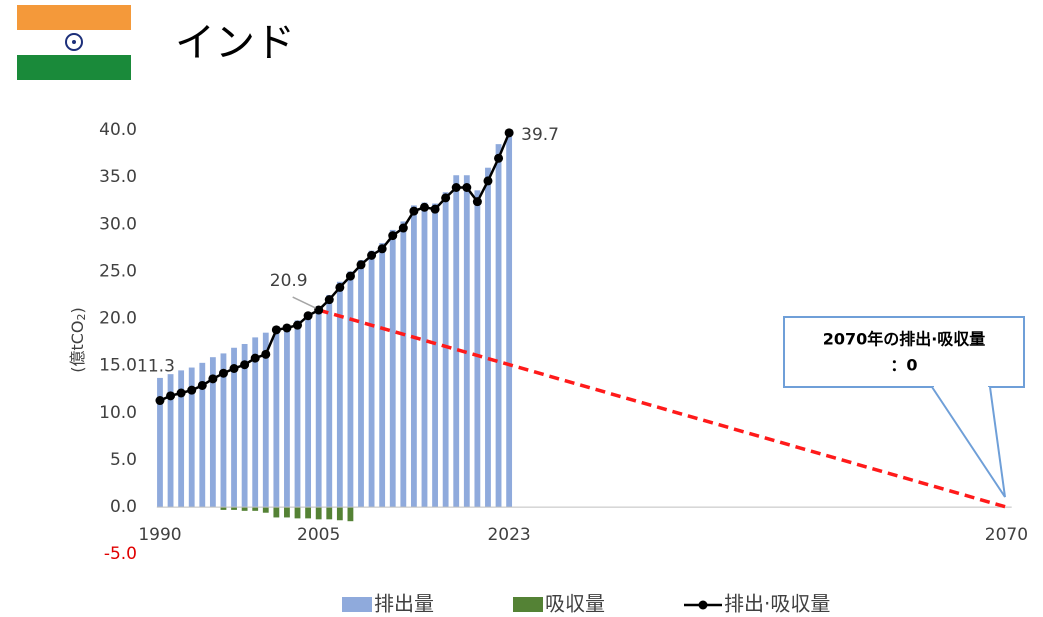 This screenshot has width=1043, height=617. What do you see at coordinates (159, 535) in the screenshot?
I see `x-tick-label: 1990` at bounding box center [159, 535].